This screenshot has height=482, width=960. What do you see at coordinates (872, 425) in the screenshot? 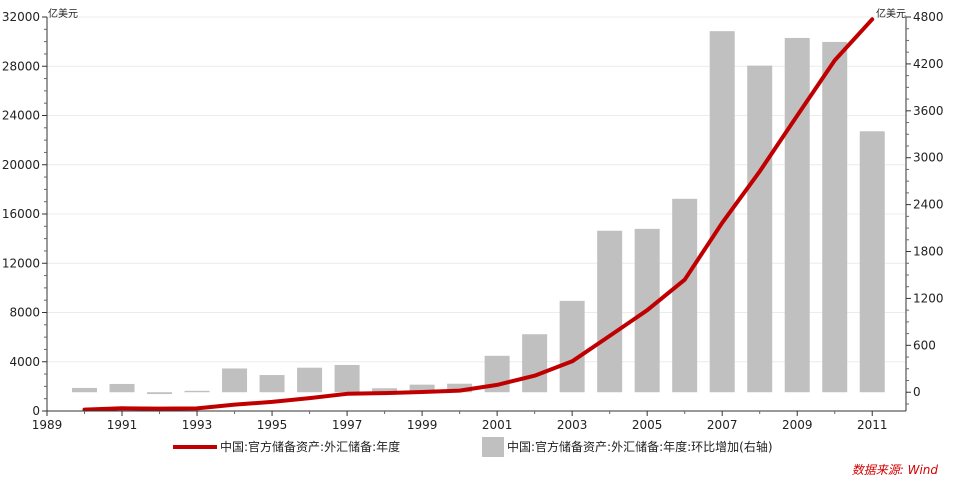
I see `x-tick-label: 2011` at bounding box center [872, 425].